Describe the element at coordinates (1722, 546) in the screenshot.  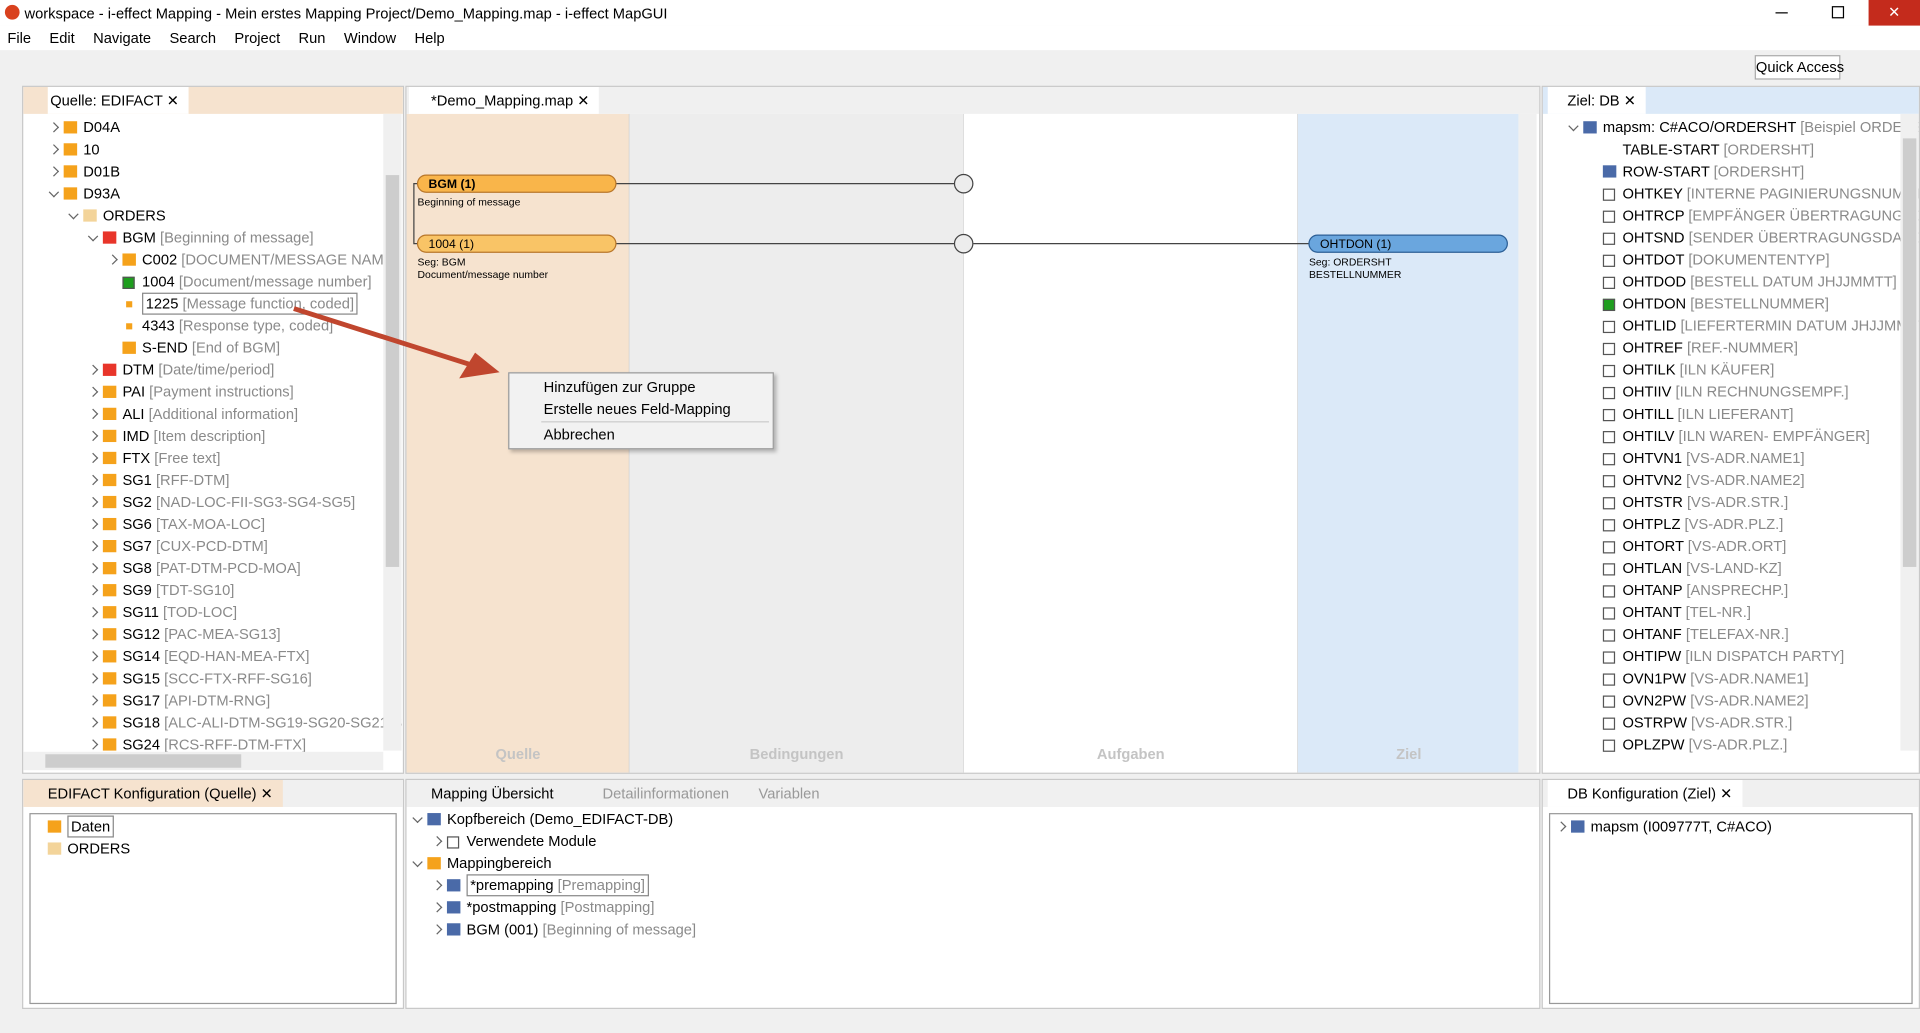
I see `tree-row: OHTORT [VS-ADR.ORT]` at that location.